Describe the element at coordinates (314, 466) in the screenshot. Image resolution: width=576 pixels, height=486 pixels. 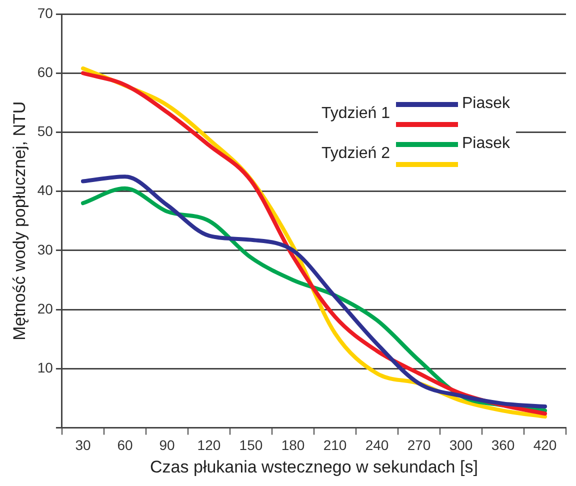
I see `x-axis-title: Czas płukania wstecznego w sekundach [s]` at that location.